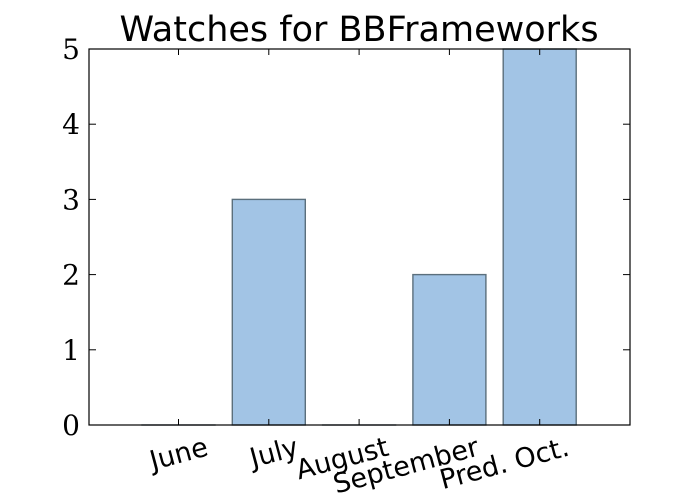  What do you see at coordinates (358, 30) in the screenshot?
I see `chart-title: Watches for BBFrameworks` at bounding box center [358, 30].